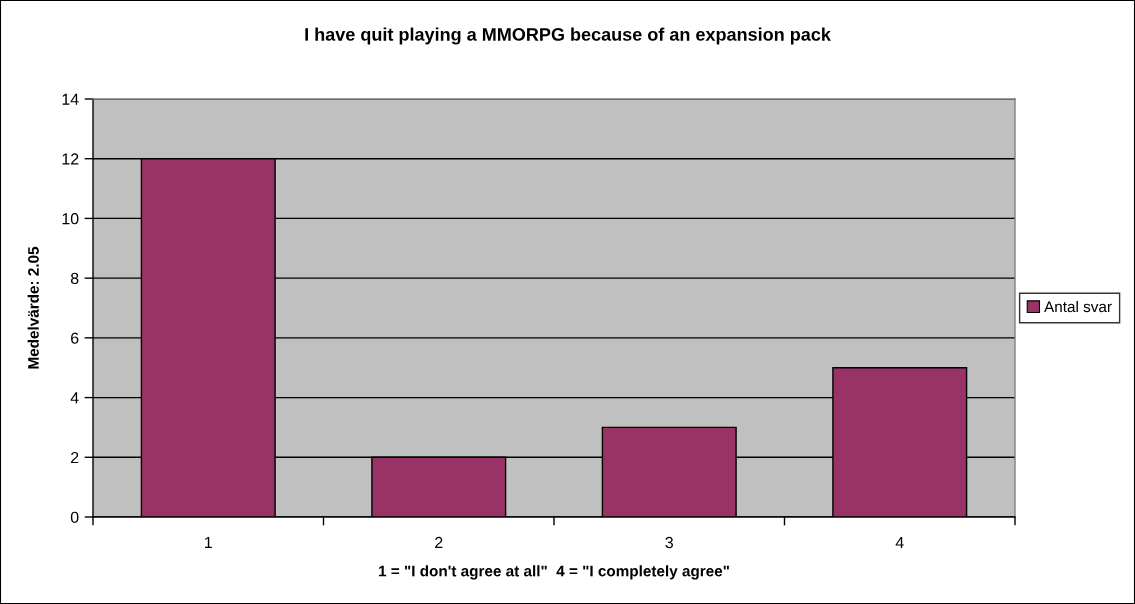  Describe the element at coordinates (669, 542) in the screenshot. I see `x-tick-label: 3` at that location.